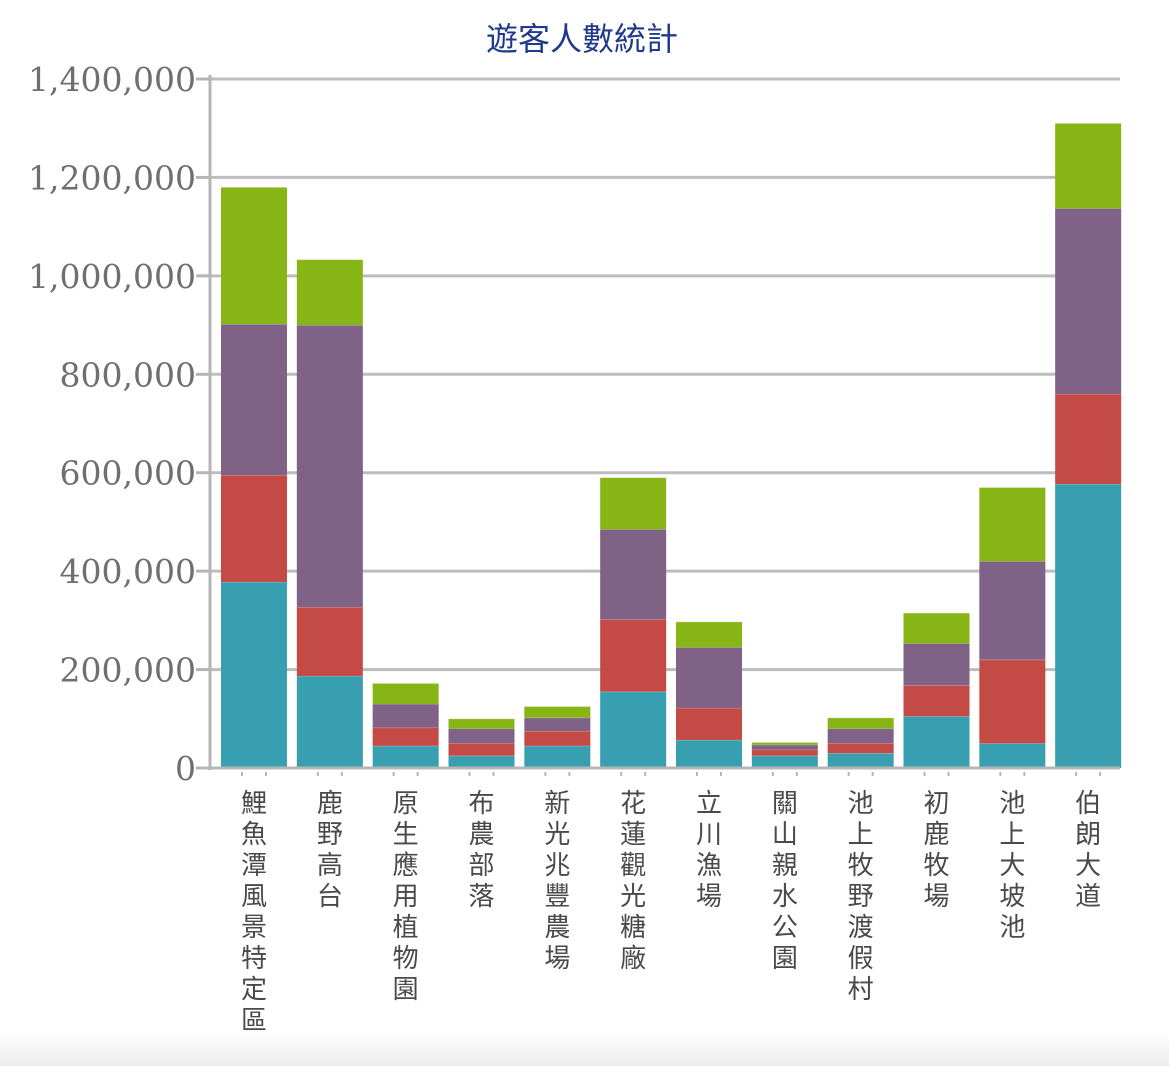 This screenshot has width=1169, height=1066. What do you see at coordinates (112, 276) in the screenshot?
I see `y-axis-tick-label: 1,000,000` at bounding box center [112, 276].